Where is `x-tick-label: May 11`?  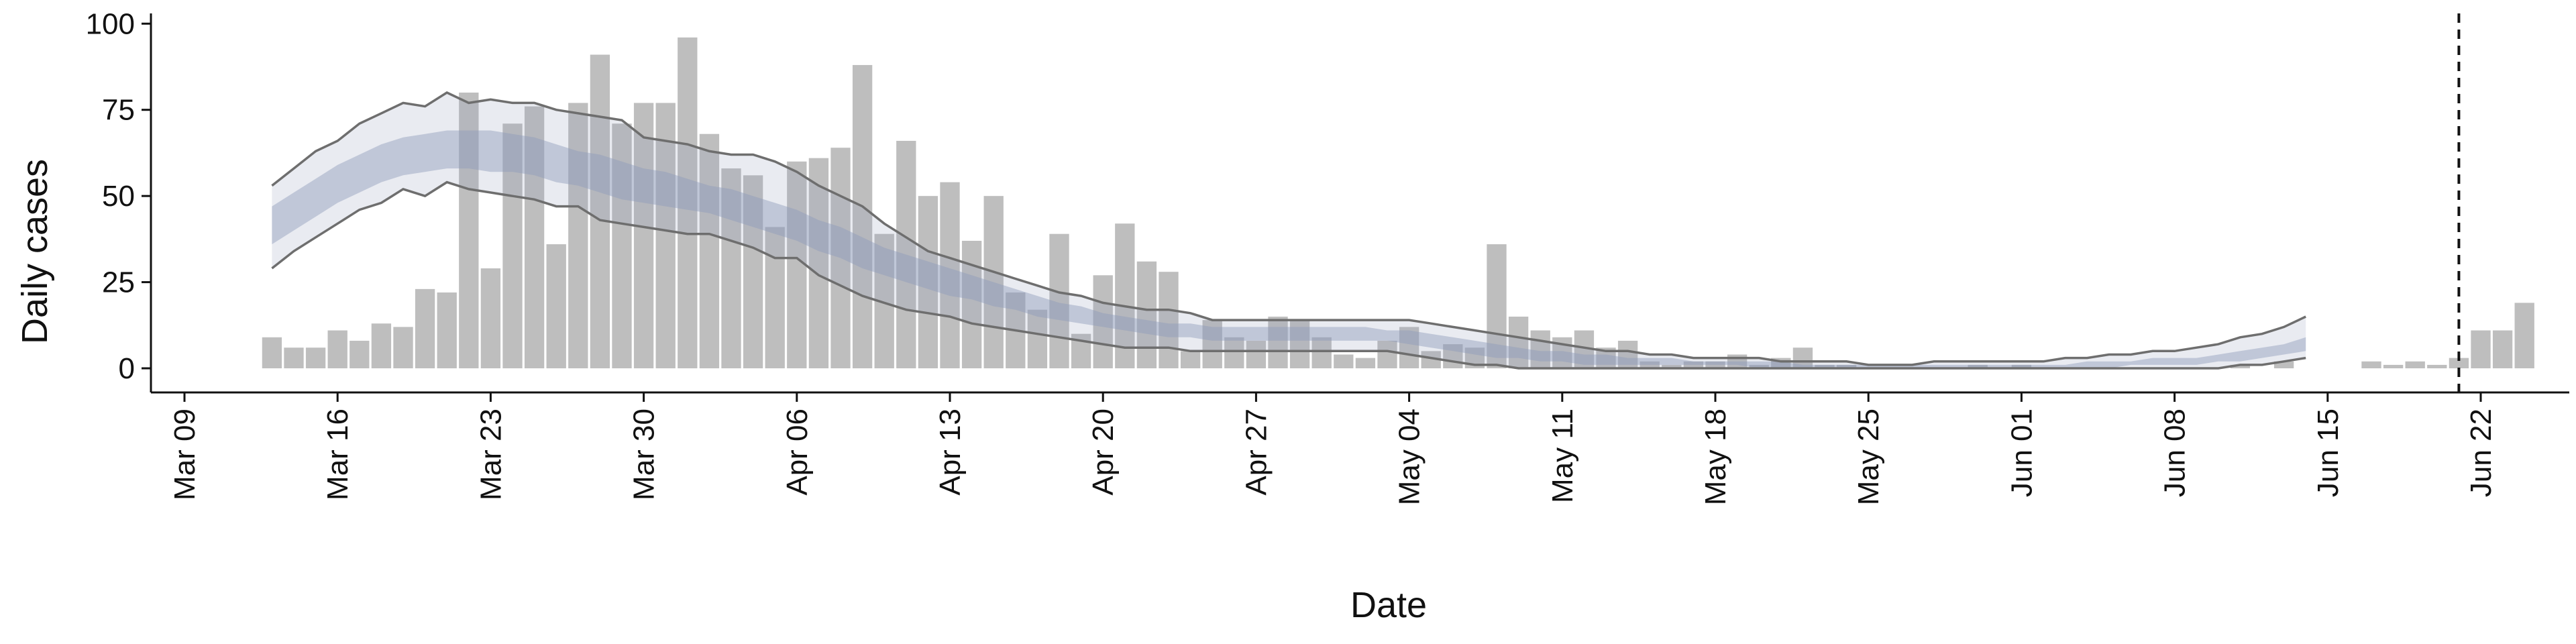
x-tick-label: May 11 is located at coordinates (1562, 456).